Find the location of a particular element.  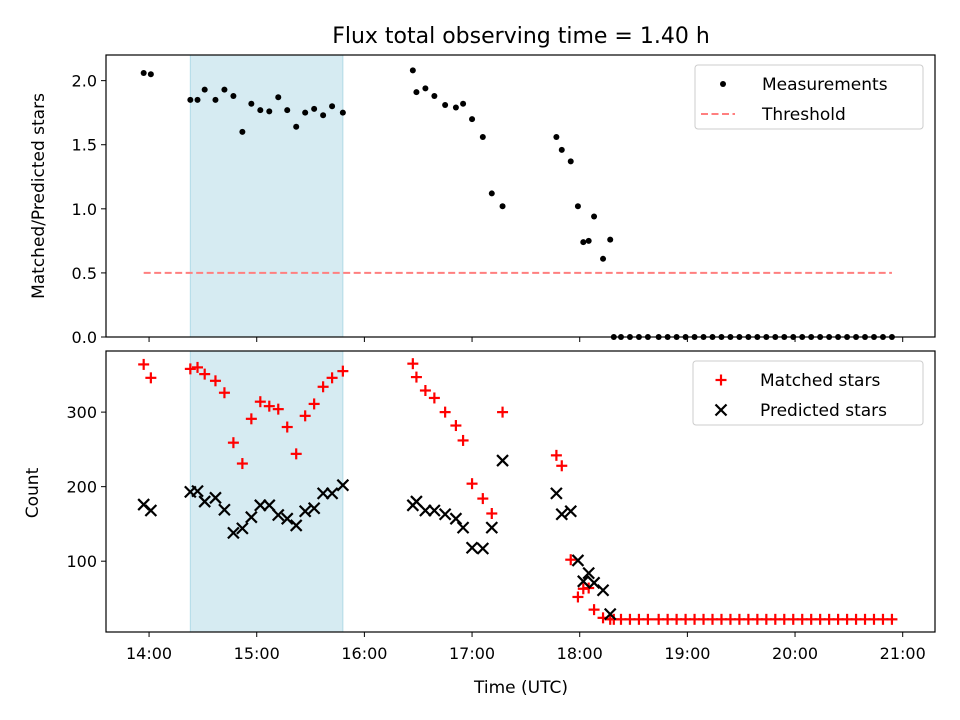

legend-predicted-swatch is located at coordinates (721, 410).